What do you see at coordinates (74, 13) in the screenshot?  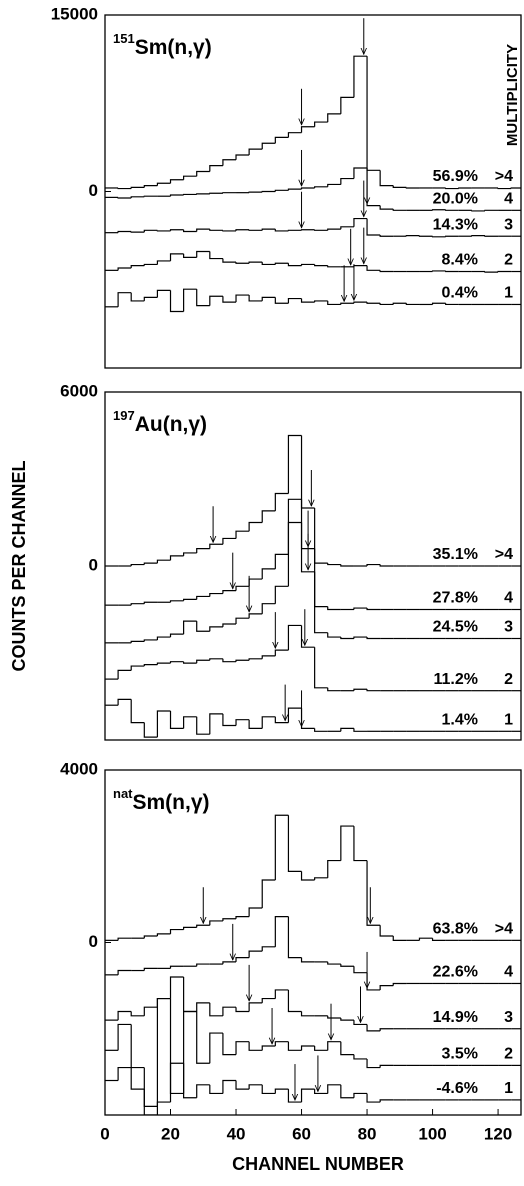 I see `y-tick-label: 15000` at bounding box center [74, 13].